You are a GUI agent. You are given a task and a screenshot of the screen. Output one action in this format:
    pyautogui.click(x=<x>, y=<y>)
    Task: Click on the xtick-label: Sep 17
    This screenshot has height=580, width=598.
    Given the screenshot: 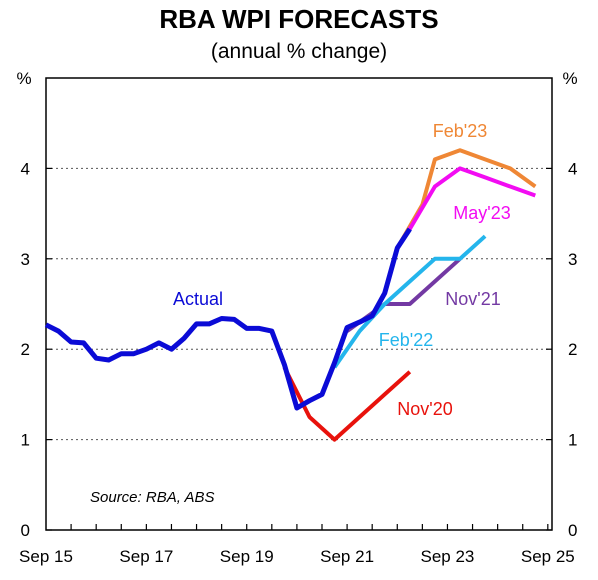 What is the action you would take?
    pyautogui.click(x=146, y=556)
    